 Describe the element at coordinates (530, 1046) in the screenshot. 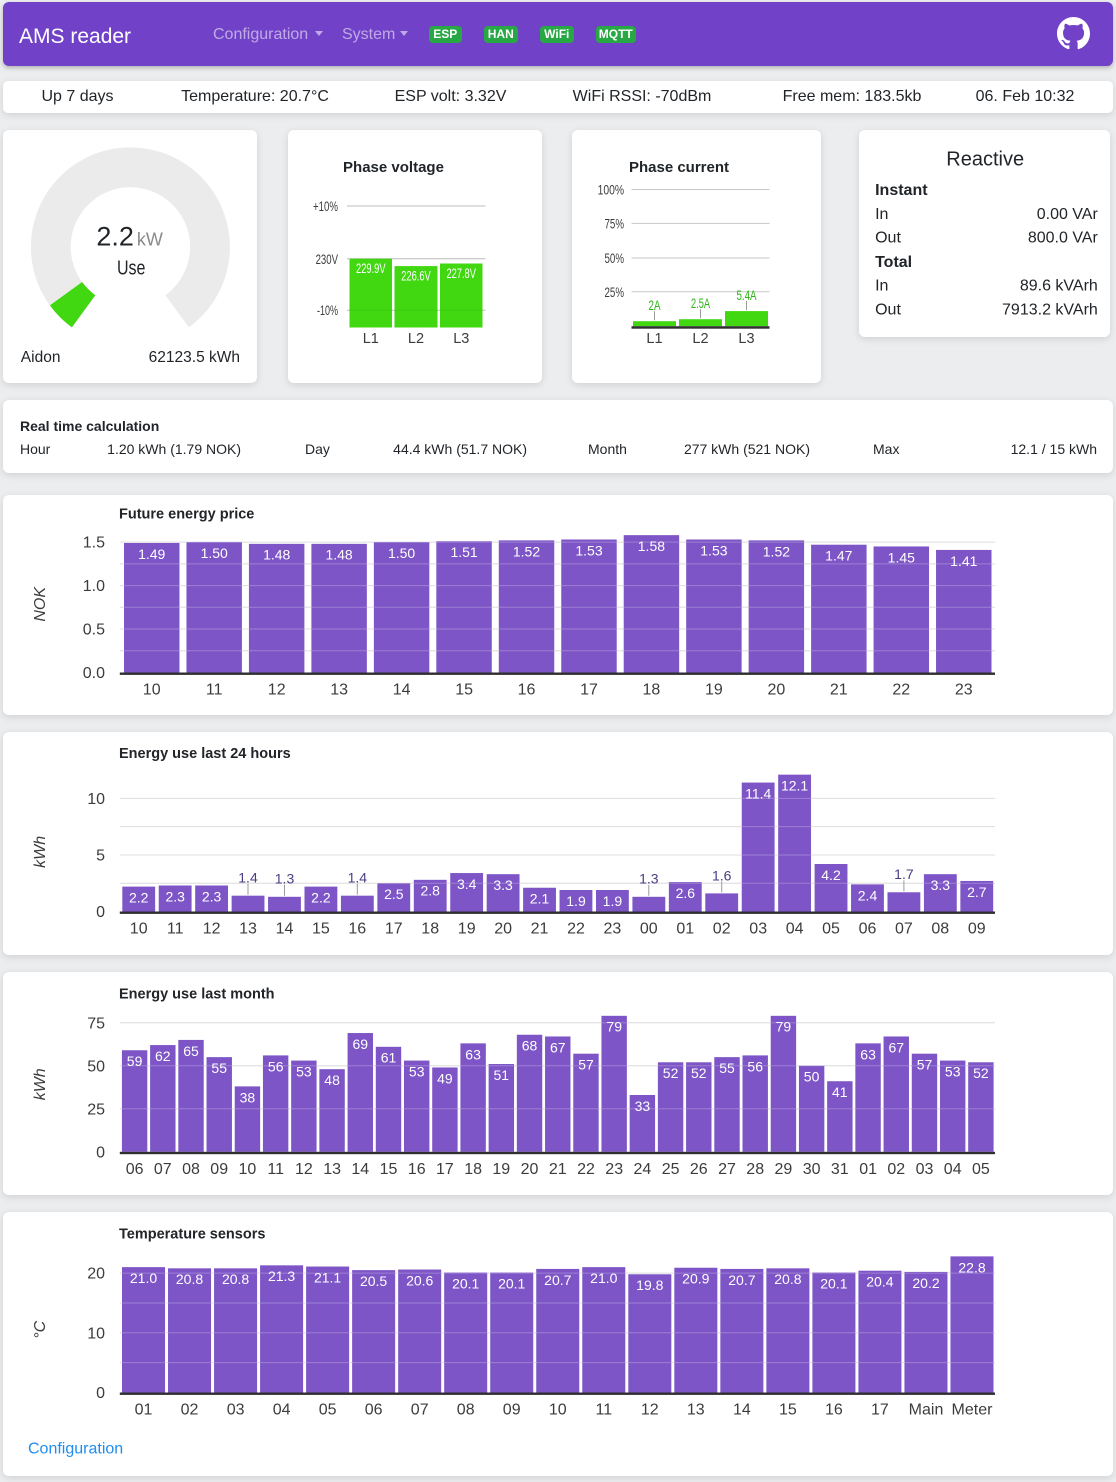

I see `svg-text: 68` at that location.